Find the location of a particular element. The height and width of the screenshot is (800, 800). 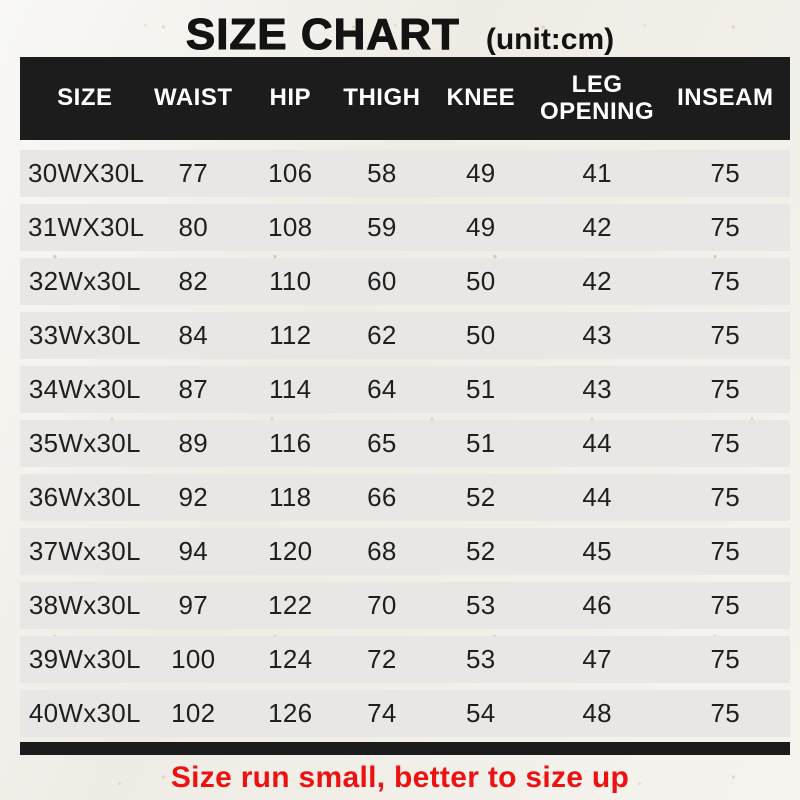

cell-leg-opening: 48 is located at coordinates (597, 713).